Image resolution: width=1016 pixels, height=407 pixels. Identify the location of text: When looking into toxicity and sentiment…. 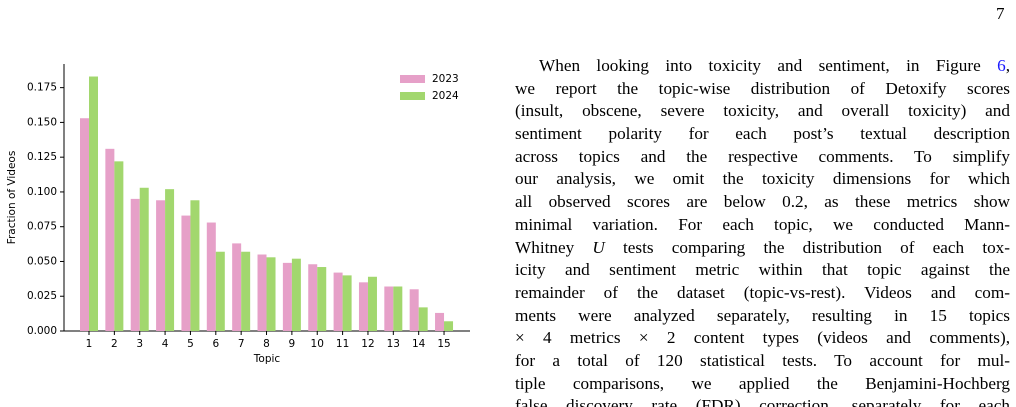
(768, 65).